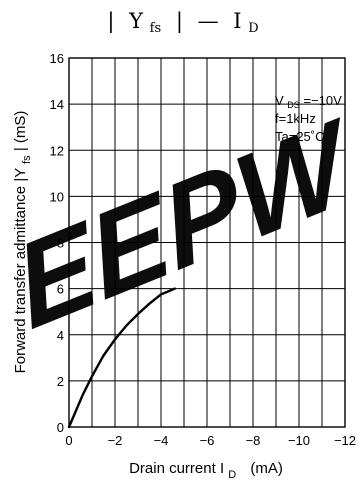 The height and width of the screenshot is (488, 357). I want to click on x-axis-label-unit: (mA), so click(266, 468).